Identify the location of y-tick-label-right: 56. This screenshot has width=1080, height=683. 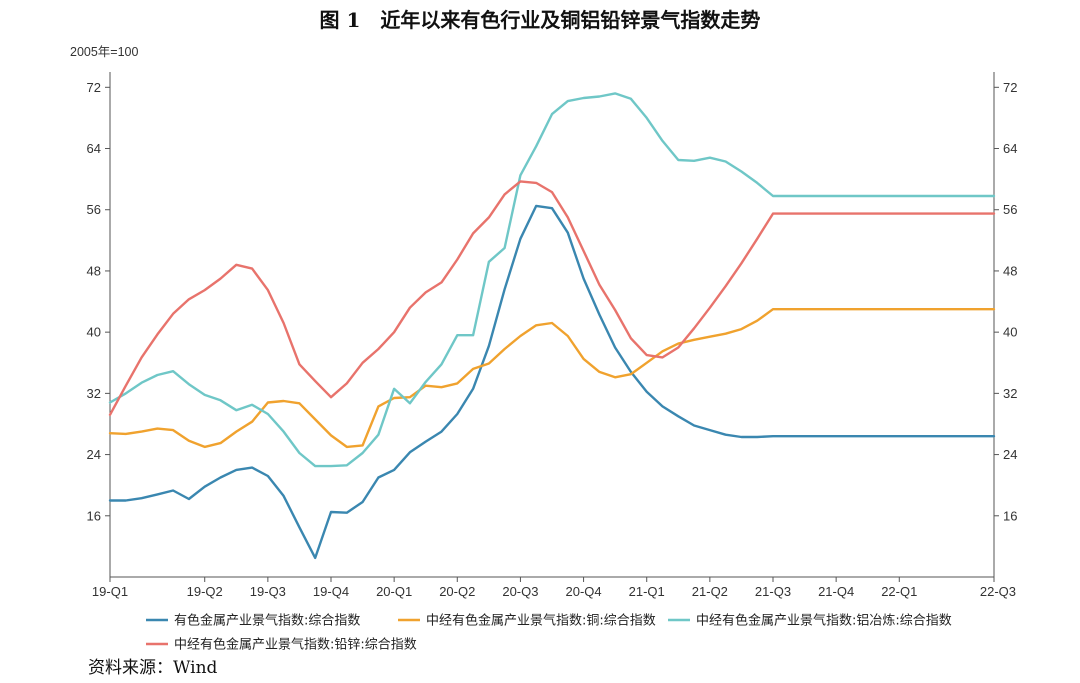
(1010, 209).